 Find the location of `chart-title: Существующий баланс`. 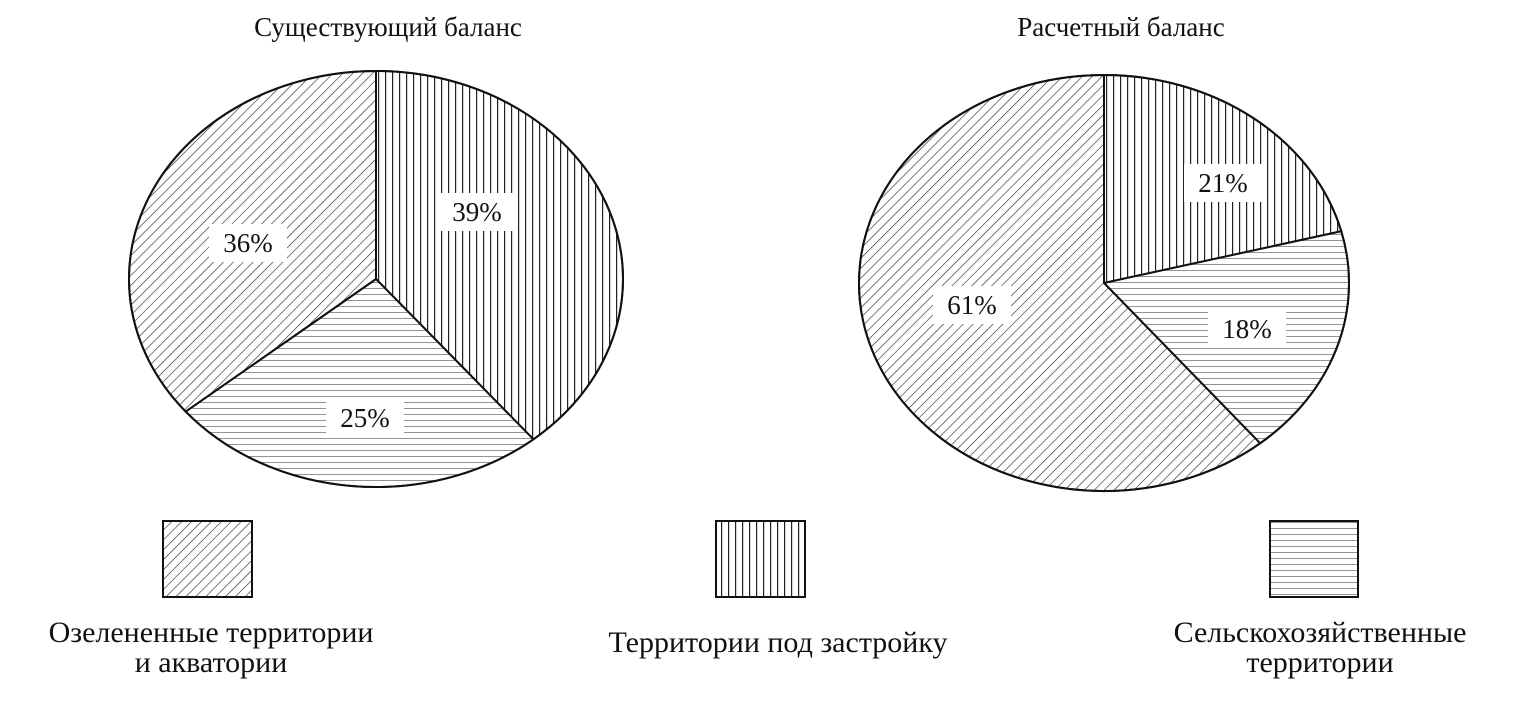

chart-title: Существующий баланс is located at coordinates (388, 27).